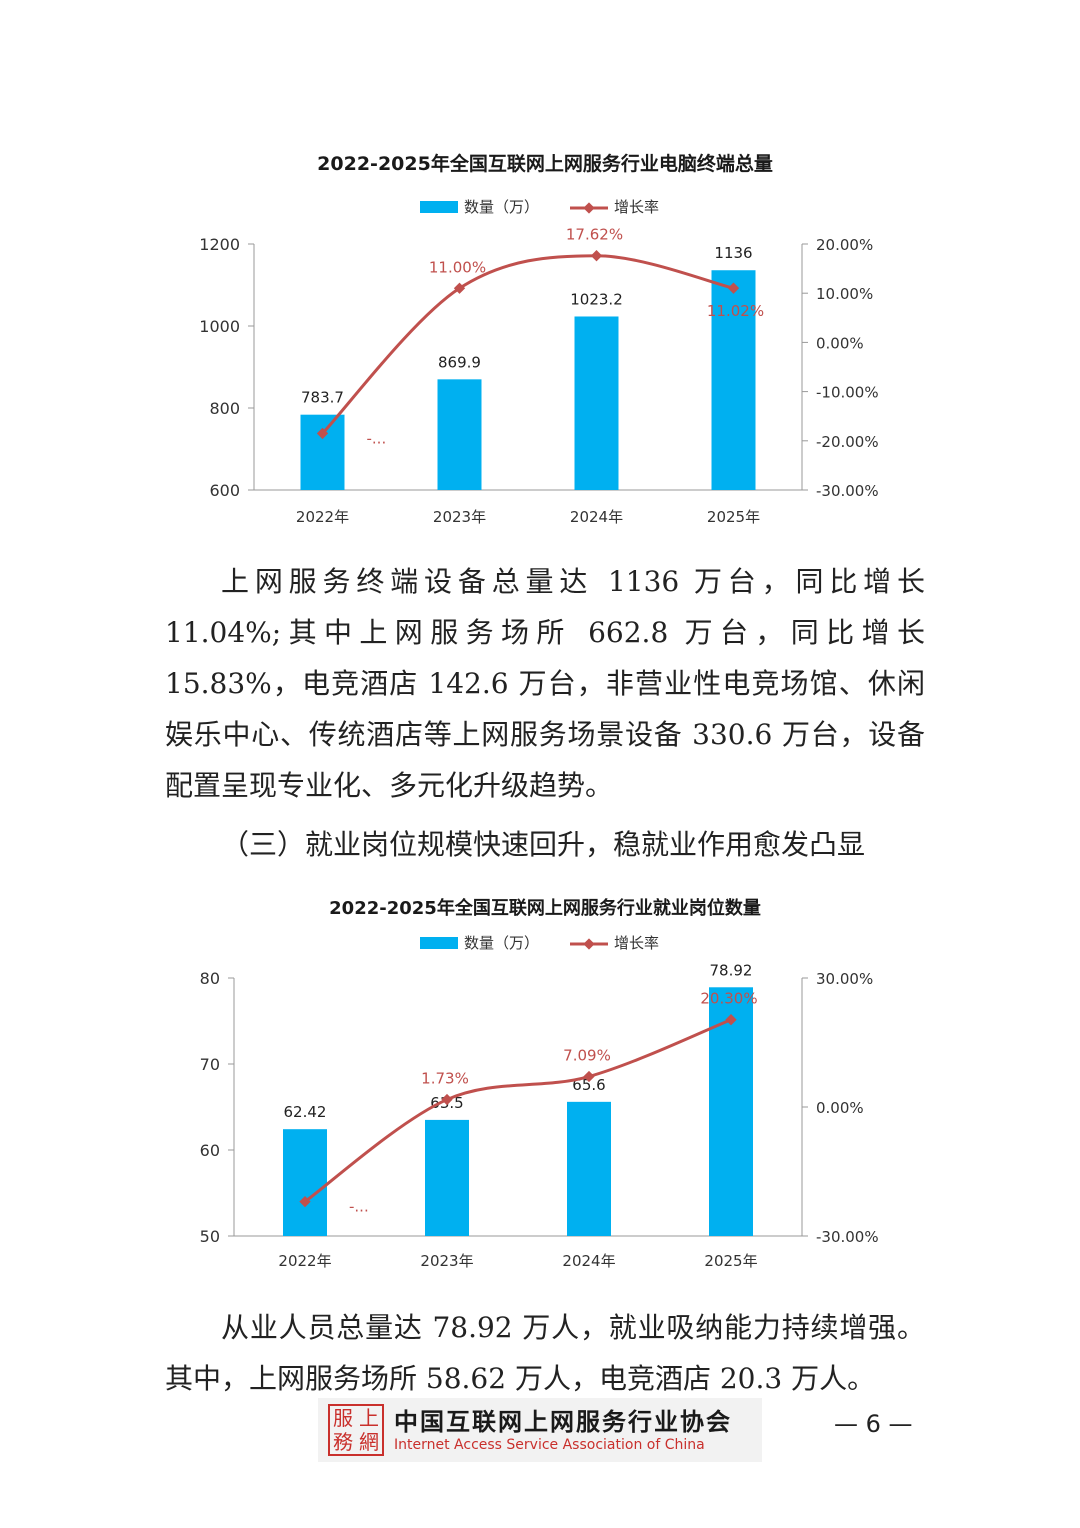 This screenshot has width=1080, height=1528. What do you see at coordinates (847, 442) in the screenshot?
I see `right-tick-label: -20.00%` at bounding box center [847, 442].